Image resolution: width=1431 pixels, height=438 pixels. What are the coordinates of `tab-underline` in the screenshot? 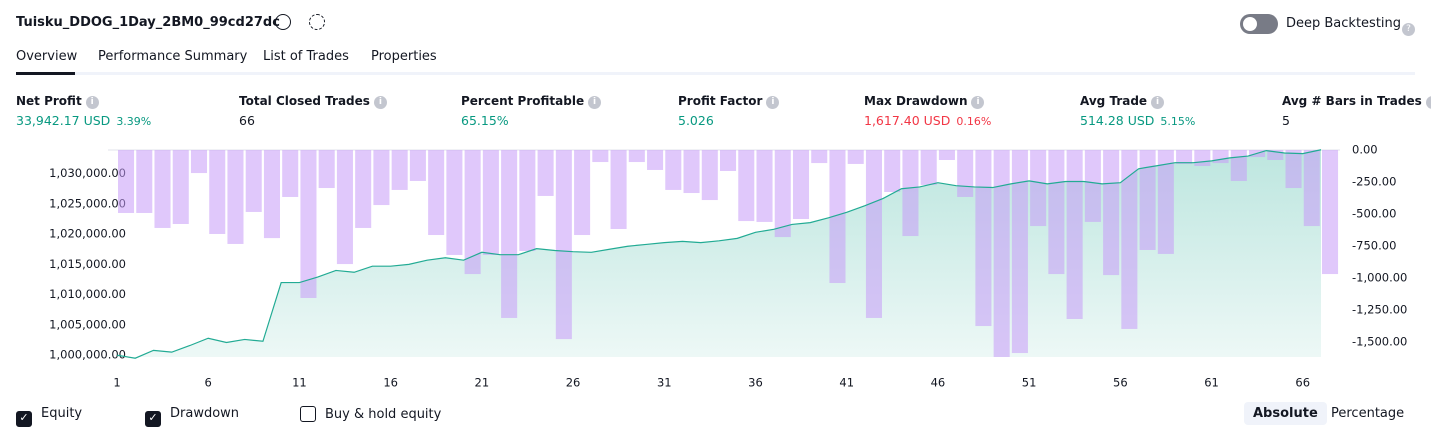 It's located at (45, 73).